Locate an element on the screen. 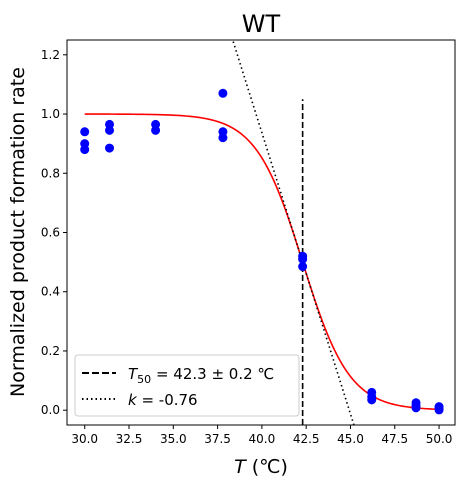 Image resolution: width=464 pixels, height=487 pixels. legend-box is located at coordinates (187, 385).